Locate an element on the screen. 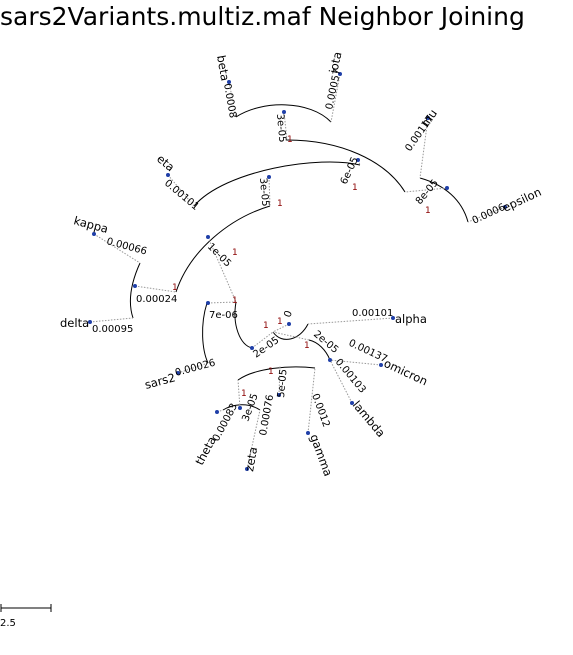 The height and width of the screenshot is (655, 573). node-delta is located at coordinates (90, 322).